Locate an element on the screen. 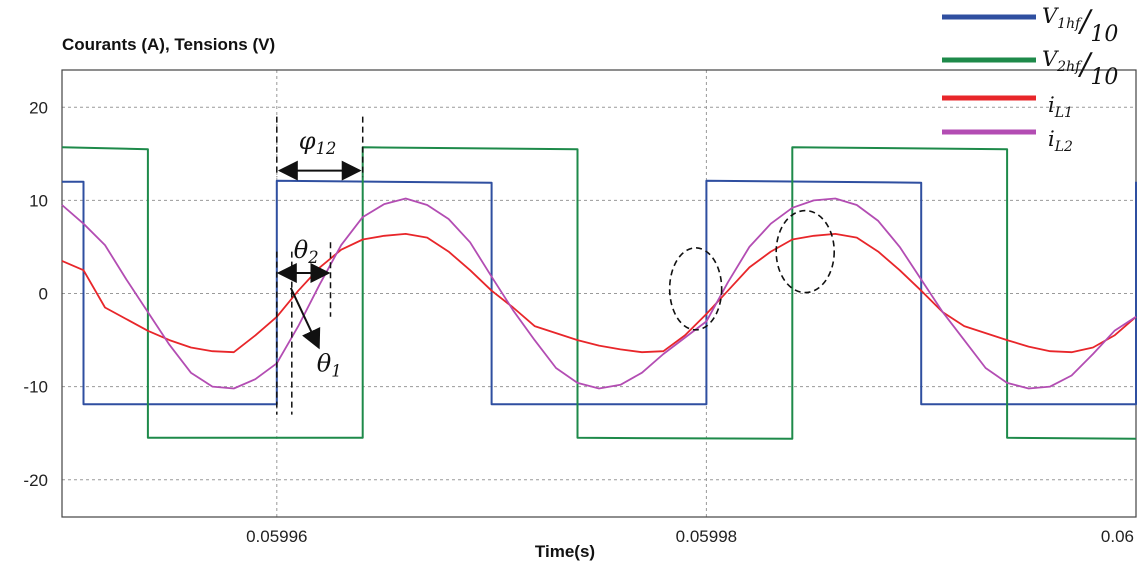  phi-12-label: φ12 is located at coordinates (318, 142).